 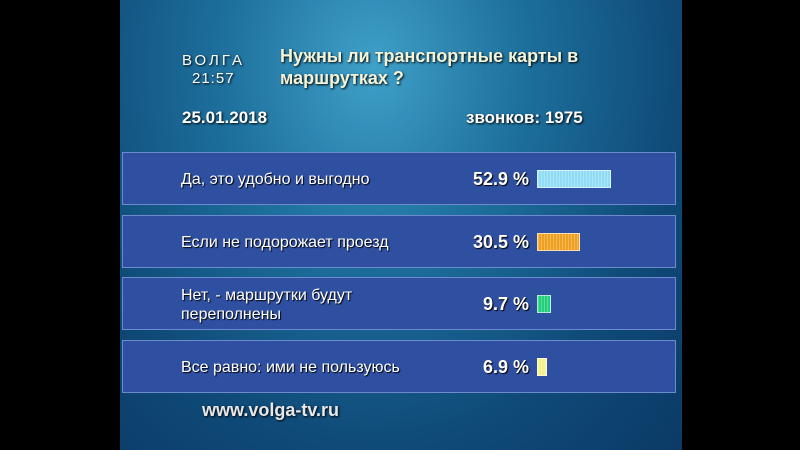 What do you see at coordinates (213, 60) in the screenshot?
I see `channel-logo: ВОЛГА` at bounding box center [213, 60].